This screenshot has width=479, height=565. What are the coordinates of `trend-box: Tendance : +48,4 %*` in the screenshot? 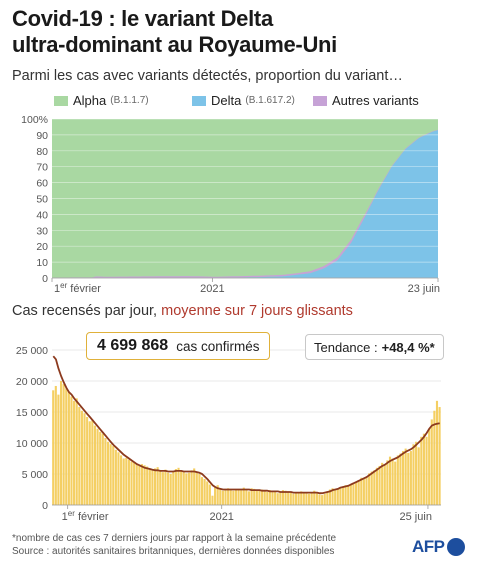 It's located at (374, 347).